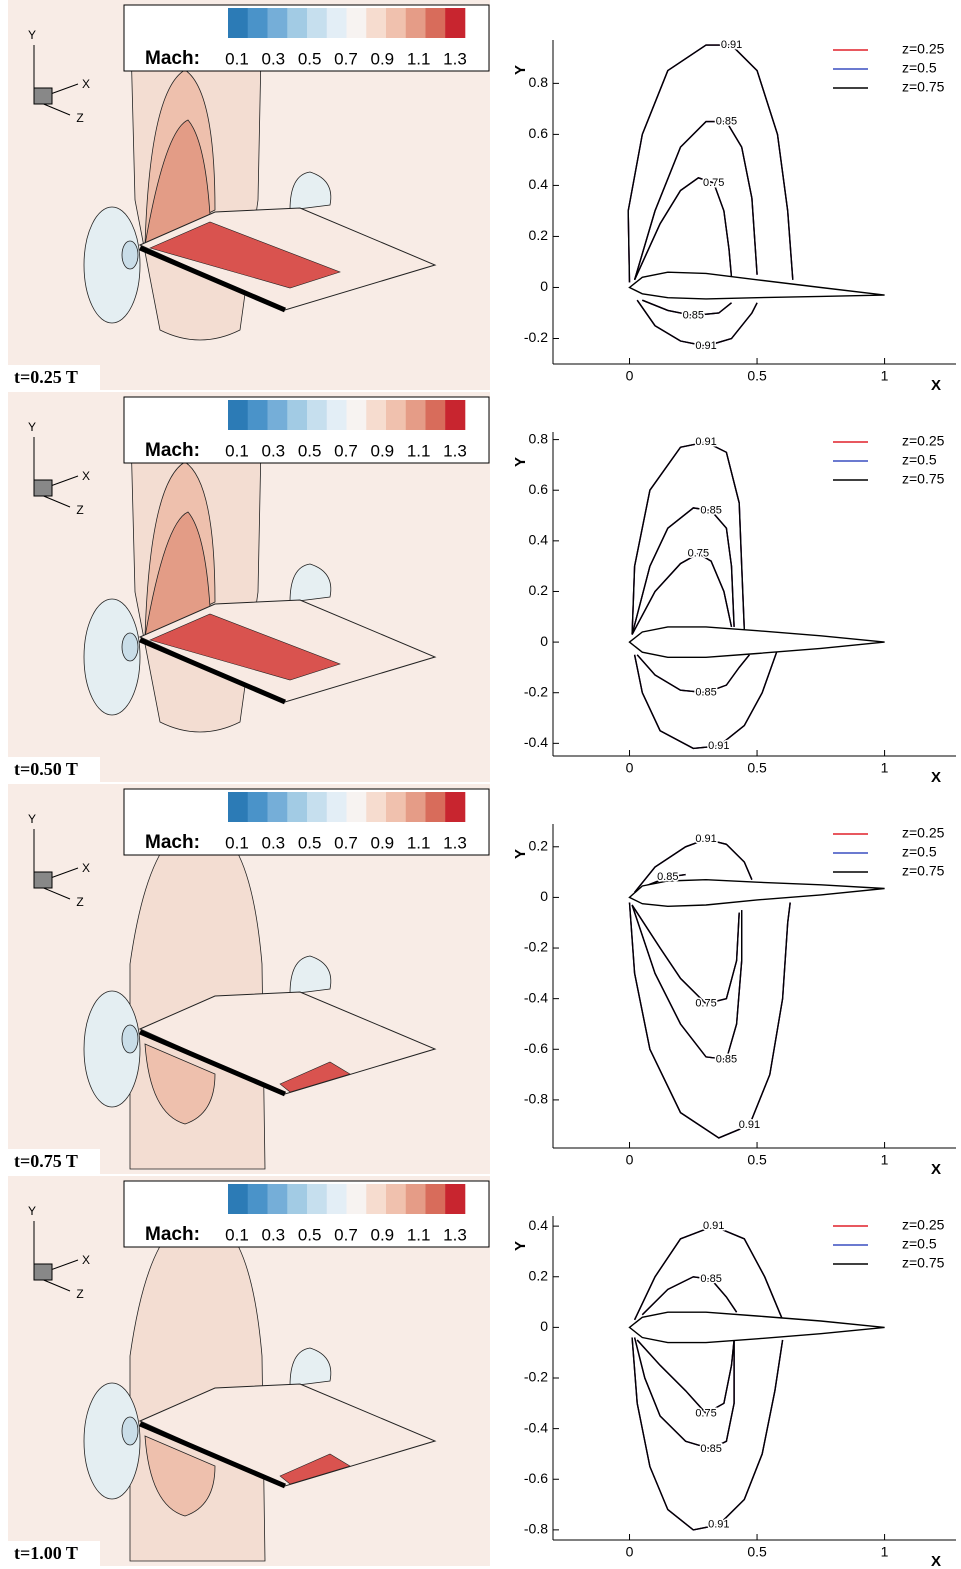 The height and width of the screenshot is (1569, 961). Describe the element at coordinates (539, 489) in the screenshot. I see `y-tick-label: 0.6` at that location.